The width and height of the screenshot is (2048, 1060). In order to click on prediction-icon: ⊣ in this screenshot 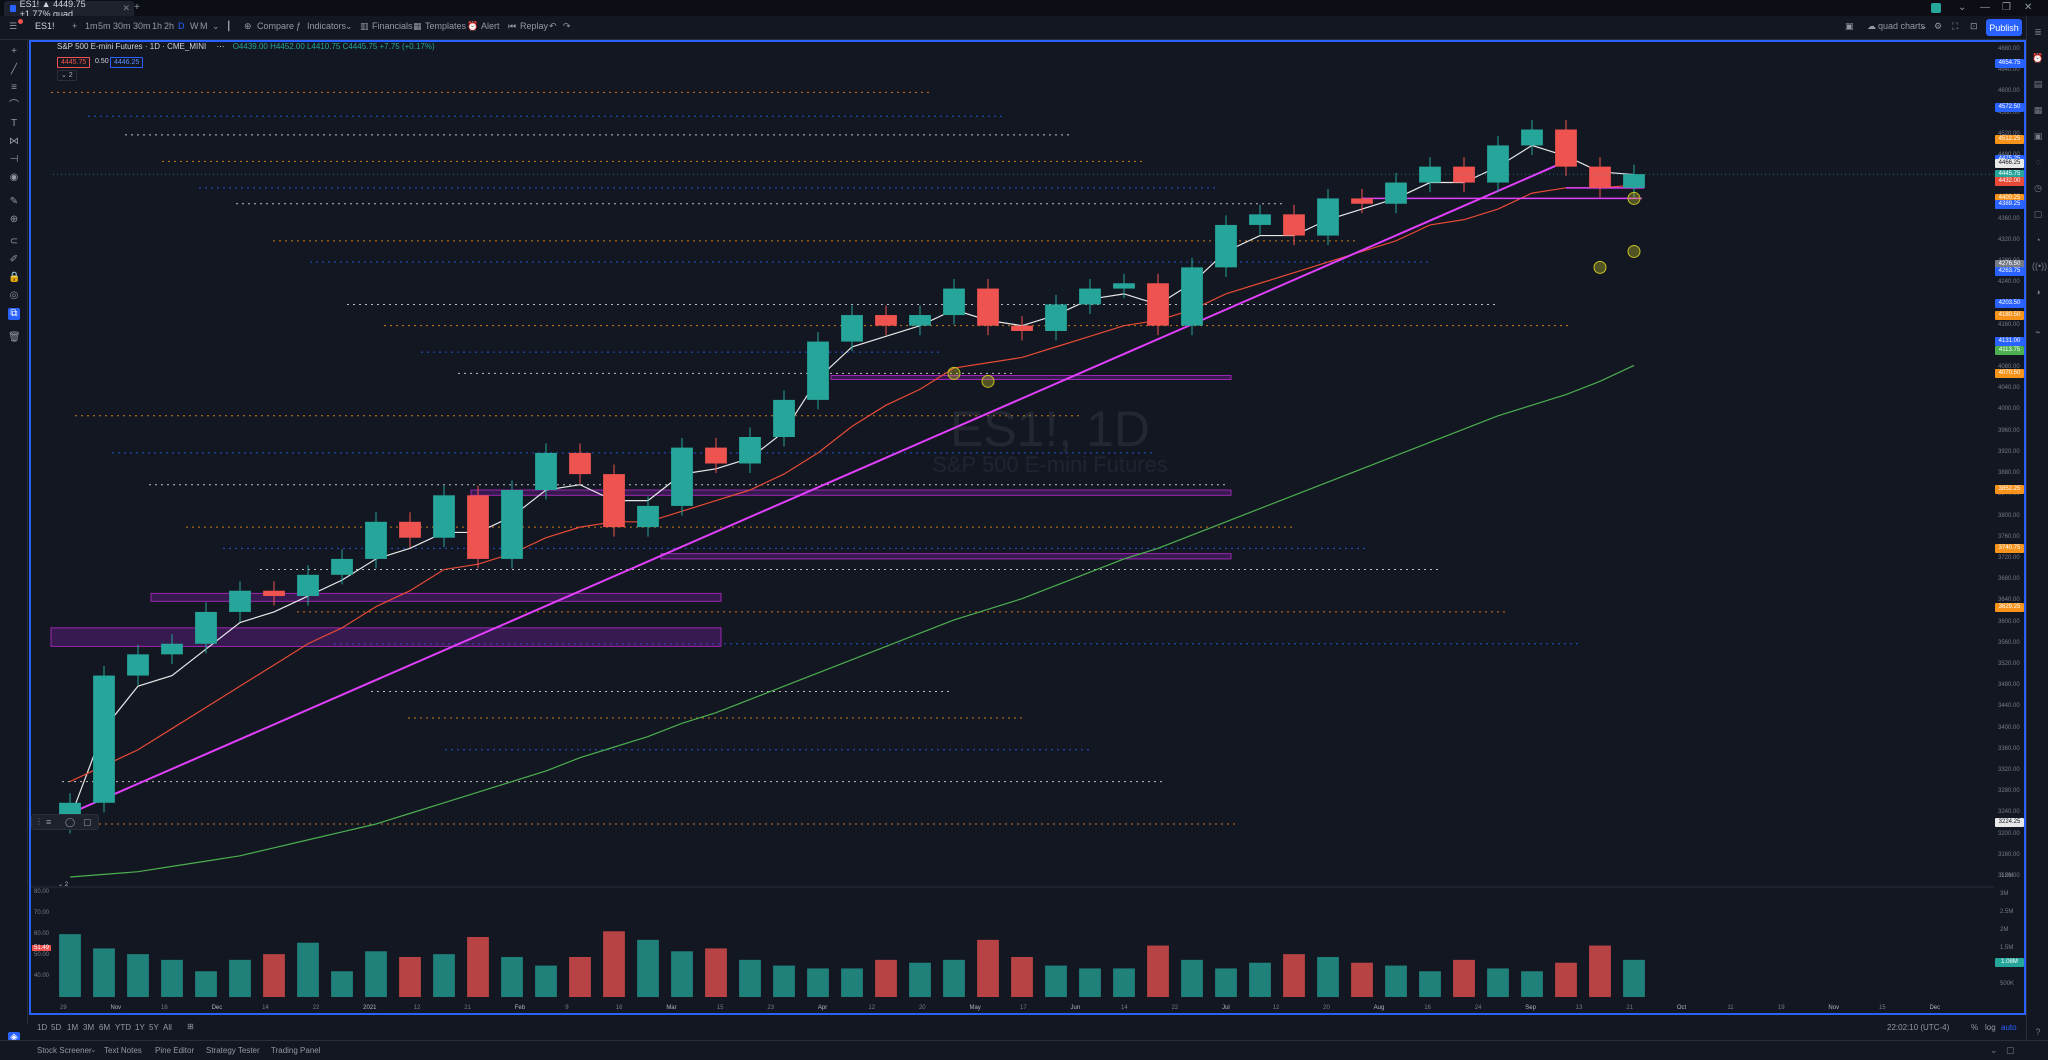, I will do `click(14, 159)`.